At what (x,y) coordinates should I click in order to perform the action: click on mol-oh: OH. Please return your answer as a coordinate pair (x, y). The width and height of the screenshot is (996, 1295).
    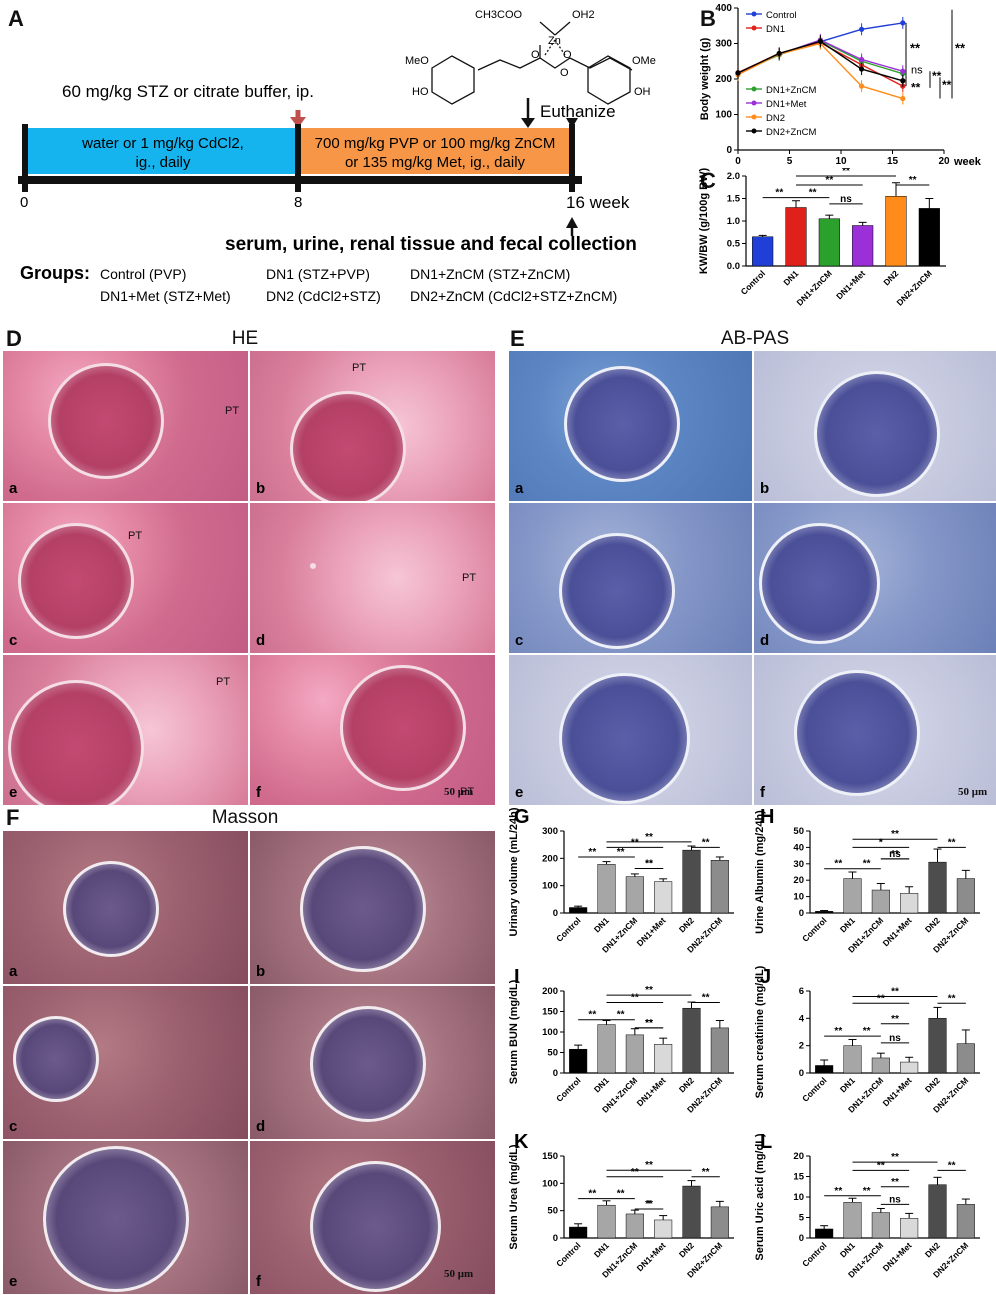
    Looking at the image, I should click on (642, 92).